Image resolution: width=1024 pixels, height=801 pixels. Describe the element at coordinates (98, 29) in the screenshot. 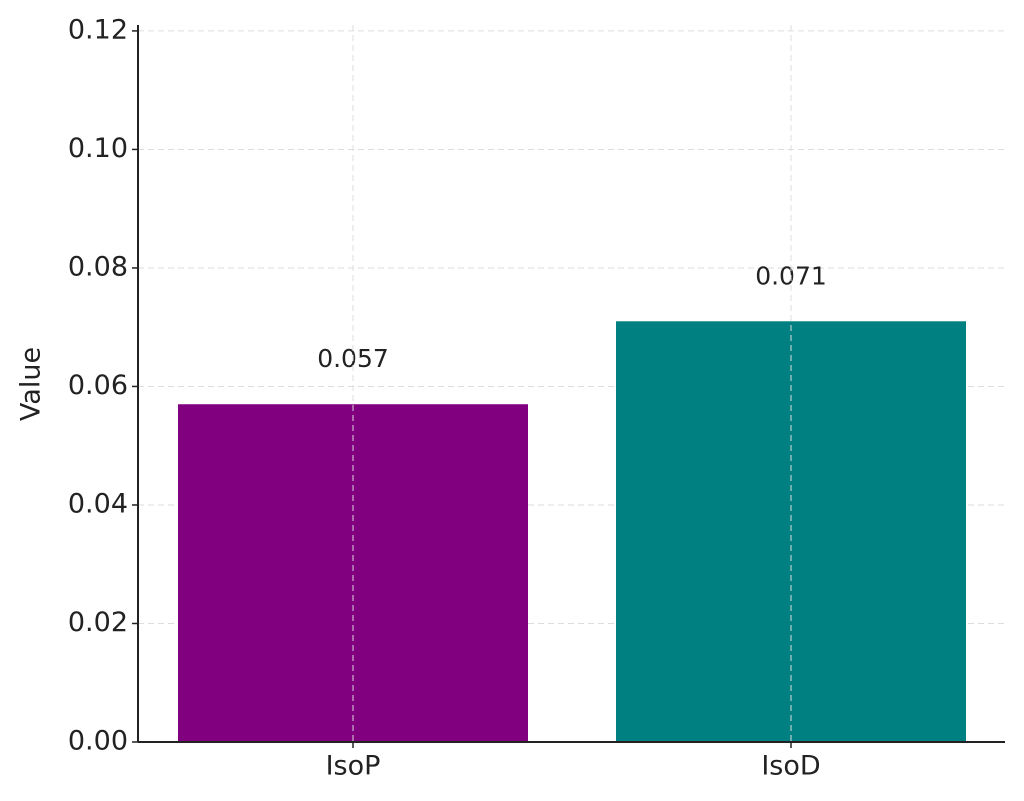

I see `y-tick-label: 0.12` at that location.